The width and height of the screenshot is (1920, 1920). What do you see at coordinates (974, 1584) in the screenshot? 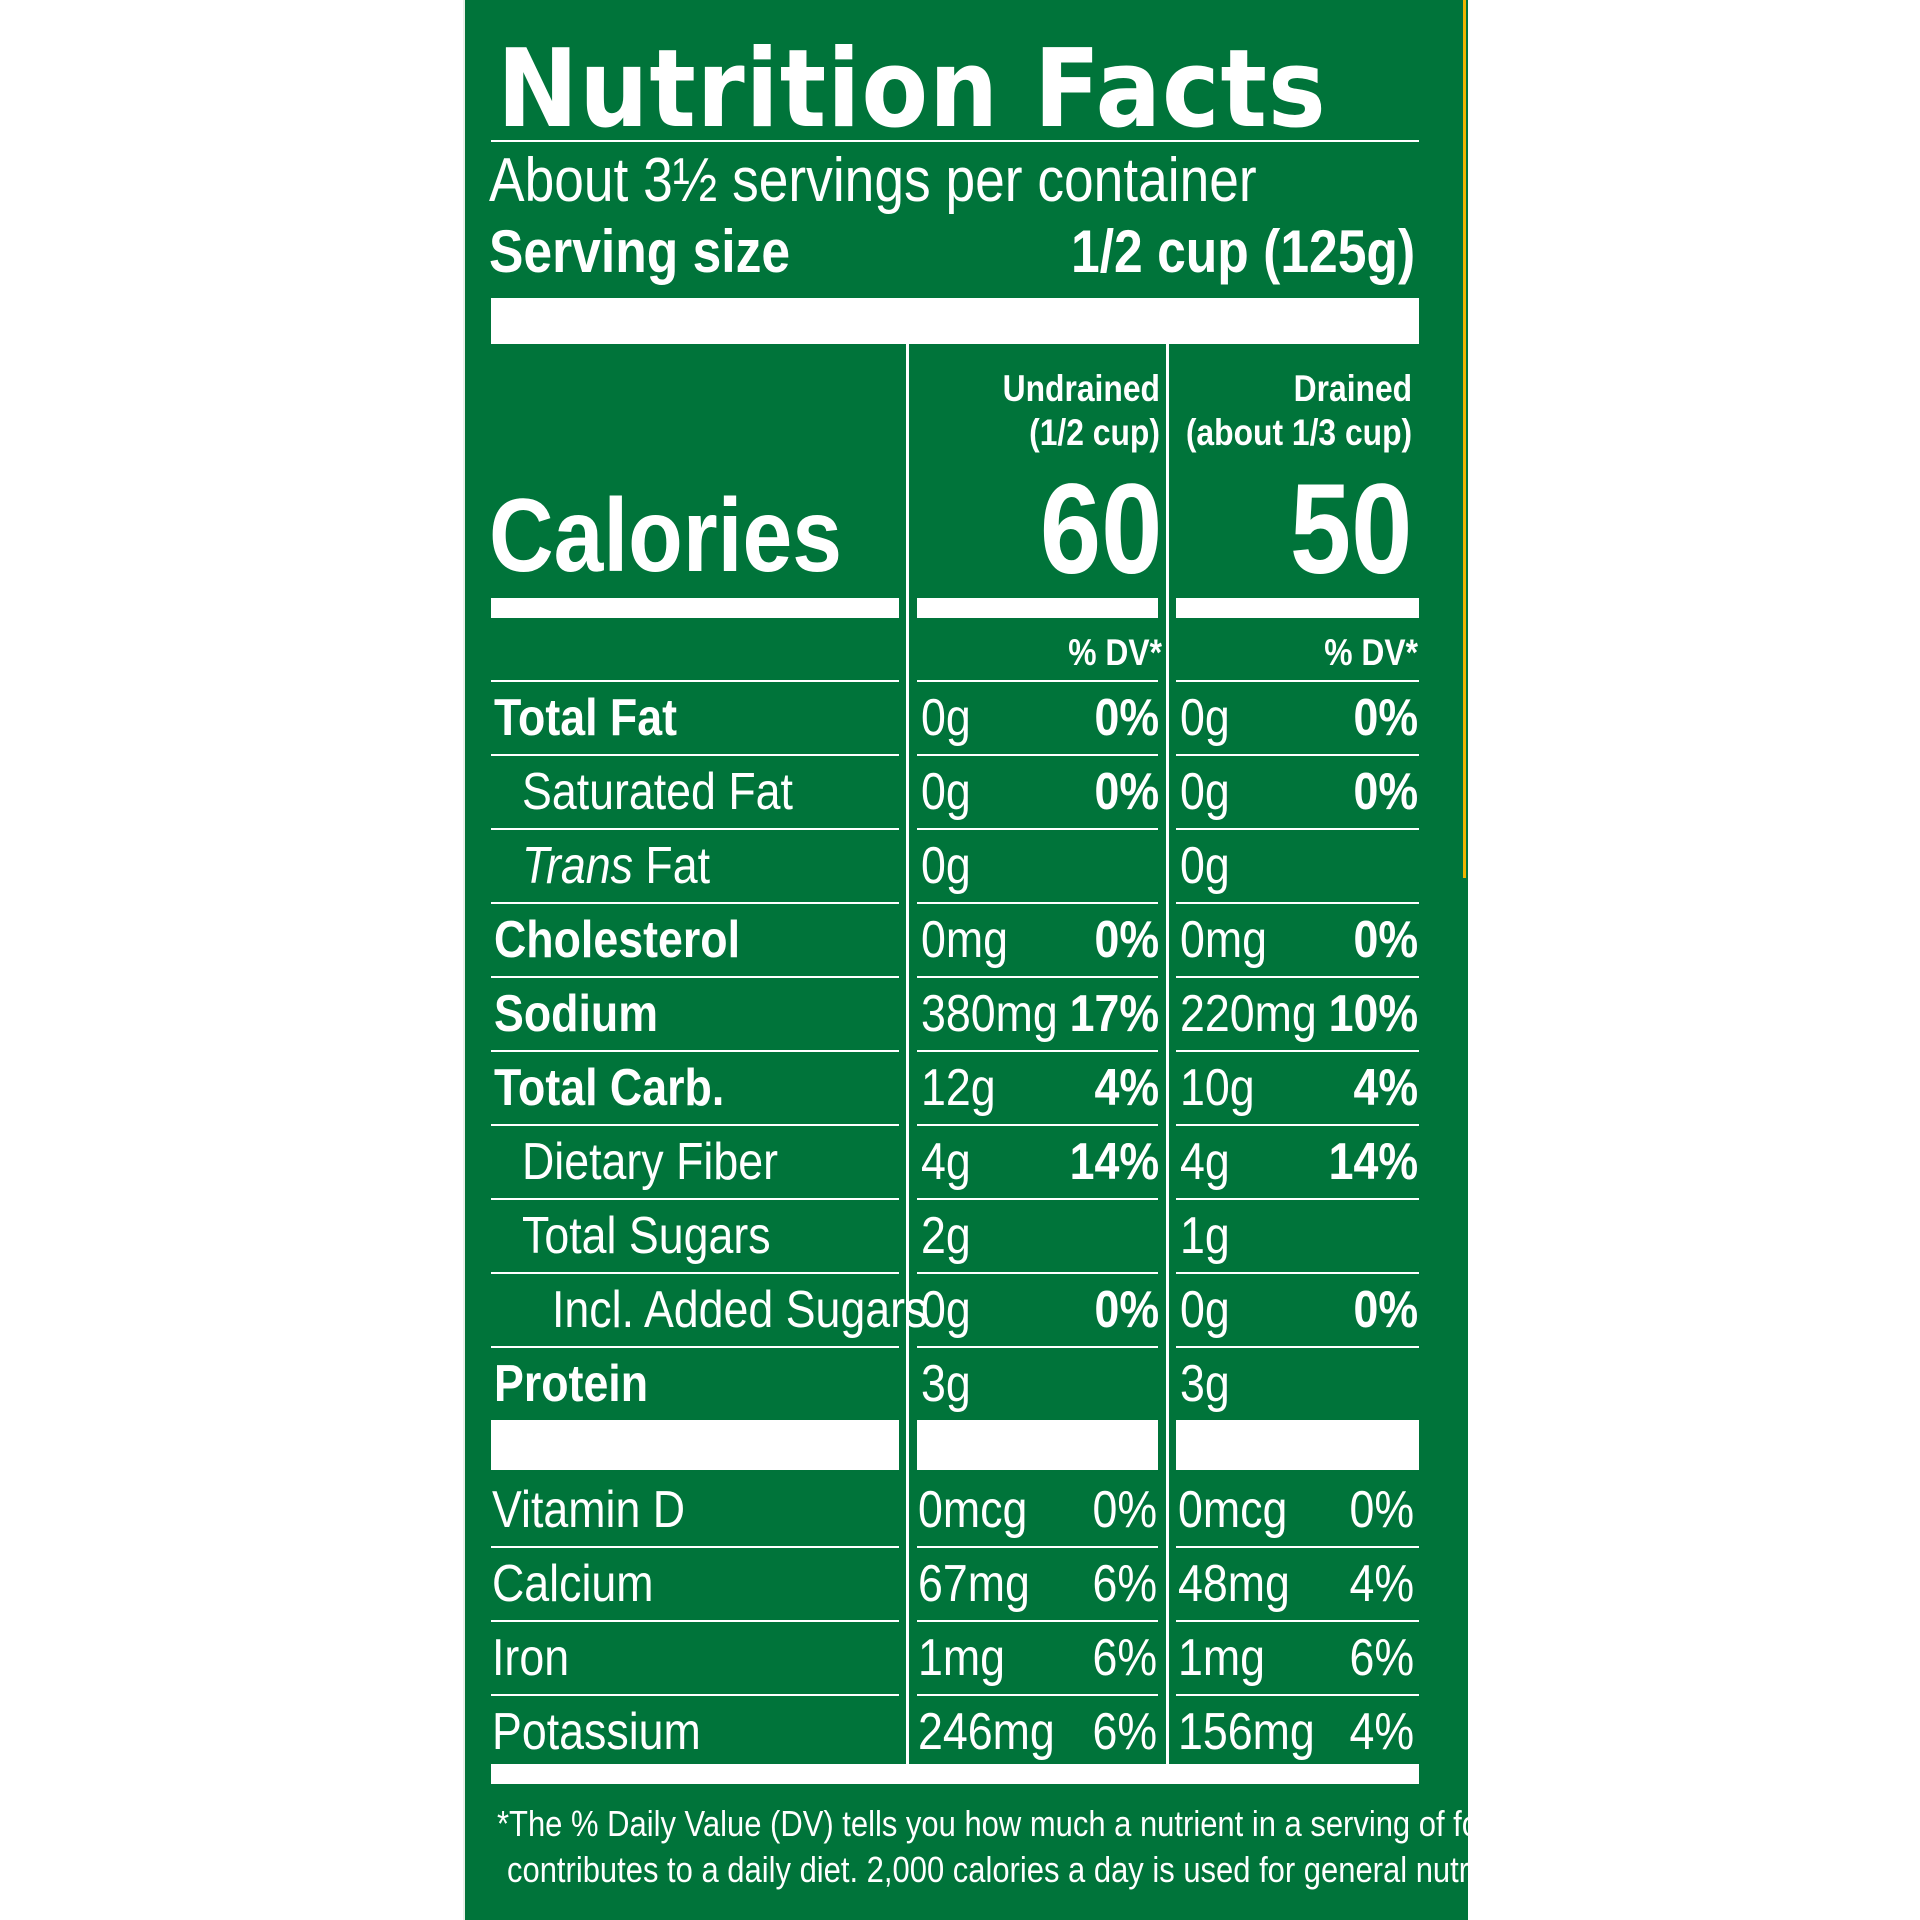
I see `amount-undrained: 67mg` at bounding box center [974, 1584].